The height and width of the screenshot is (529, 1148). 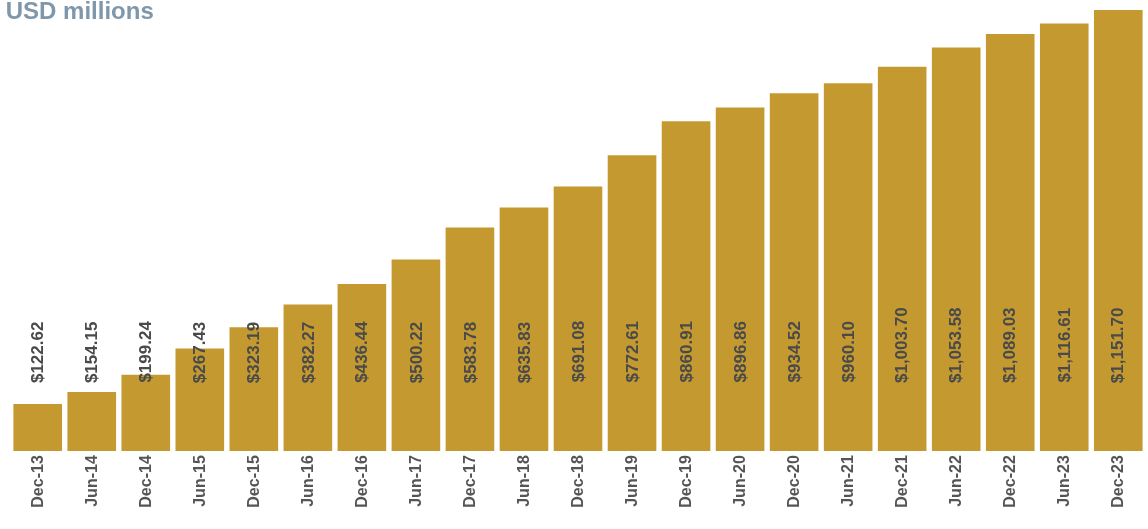 What do you see at coordinates (416, 481) in the screenshot?
I see `x-tick-label: Jun-17` at bounding box center [416, 481].